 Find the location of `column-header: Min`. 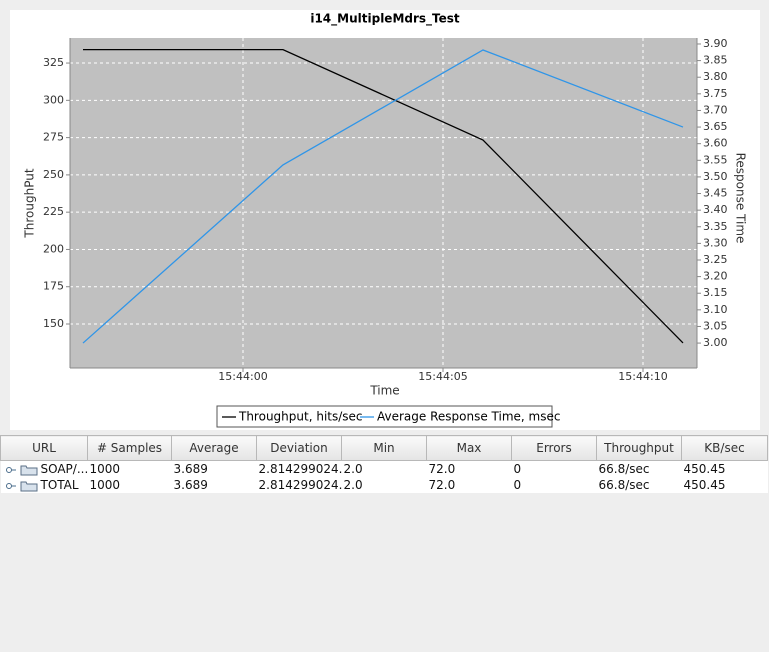

column-header: Min is located at coordinates (384, 448).